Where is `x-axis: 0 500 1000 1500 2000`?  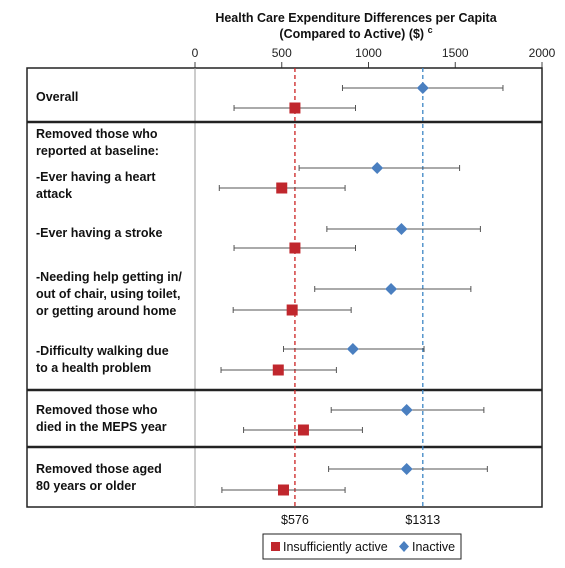 x-axis: 0 500 1000 1500 2000 is located at coordinates (374, 57).